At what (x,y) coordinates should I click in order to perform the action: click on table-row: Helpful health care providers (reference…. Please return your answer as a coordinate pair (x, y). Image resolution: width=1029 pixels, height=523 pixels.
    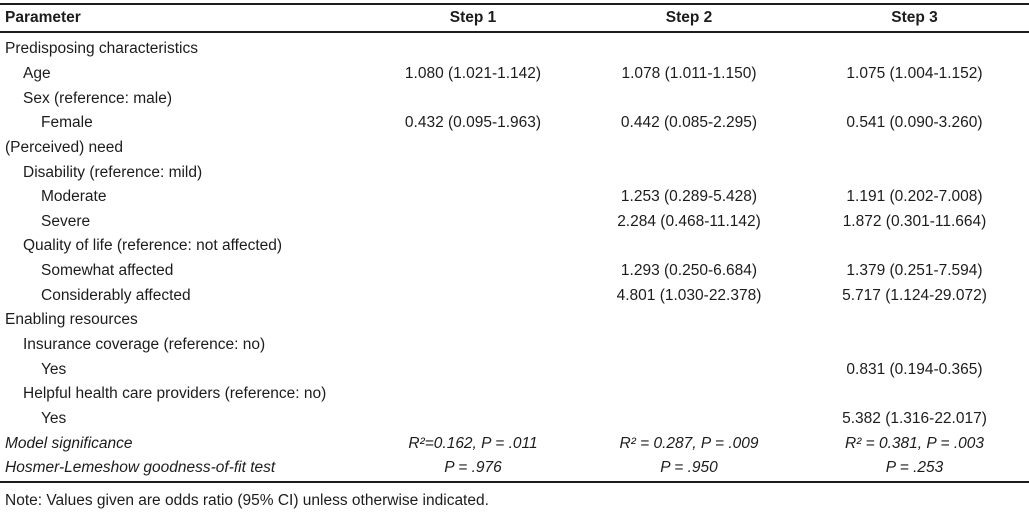
    Looking at the image, I should click on (514, 394).